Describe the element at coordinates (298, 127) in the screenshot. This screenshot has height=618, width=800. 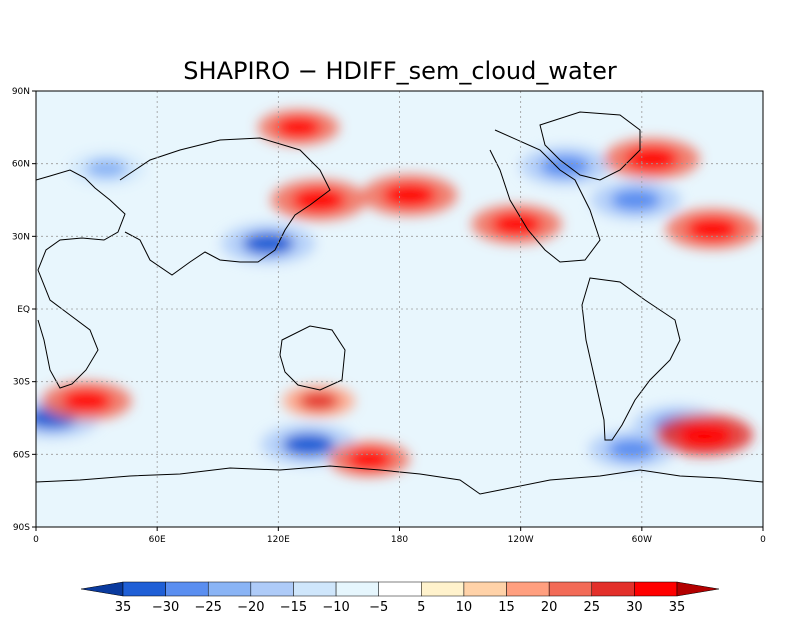
I see `field-red-arctic` at that location.